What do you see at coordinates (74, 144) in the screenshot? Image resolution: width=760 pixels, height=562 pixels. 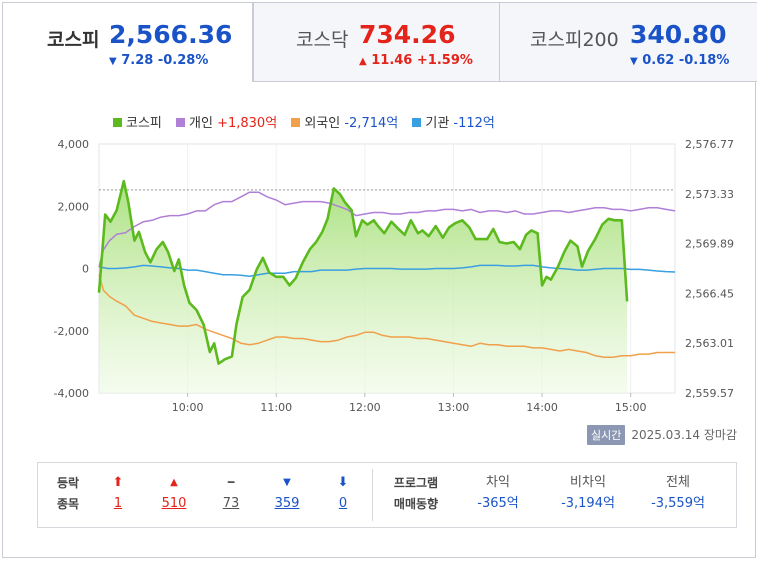 I see `left-tick-label: 4,000` at bounding box center [74, 144].